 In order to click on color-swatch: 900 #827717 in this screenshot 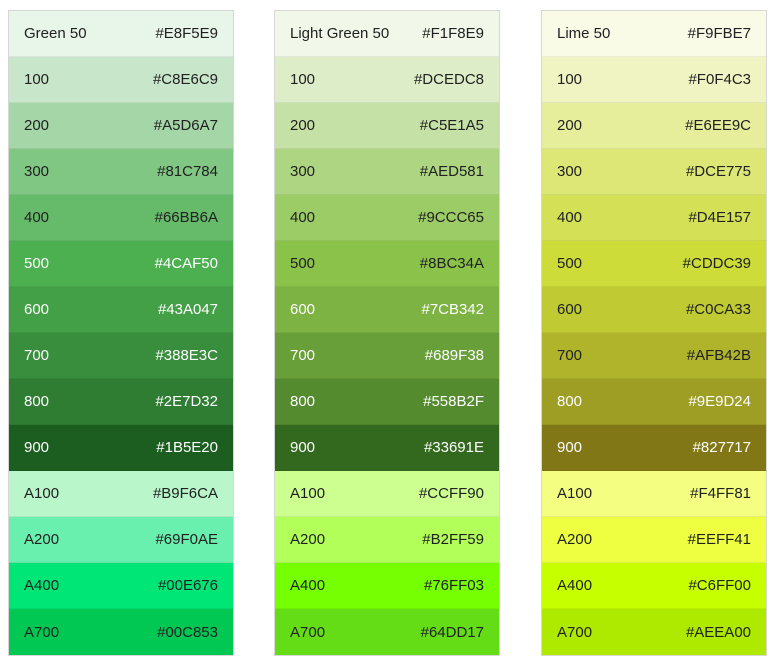, I will do `click(654, 448)`.